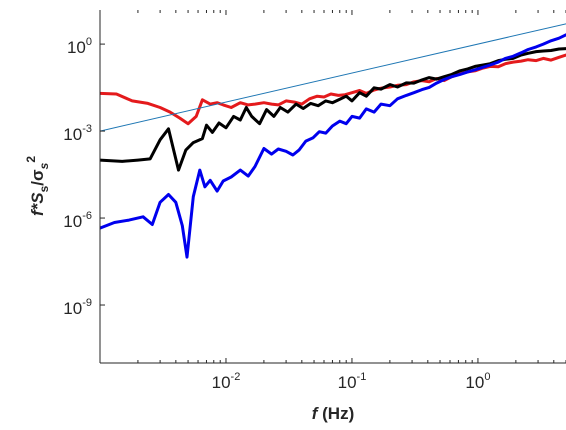  Describe the element at coordinates (236, 377) in the screenshot. I see `x-tick-exp: -2` at that location.